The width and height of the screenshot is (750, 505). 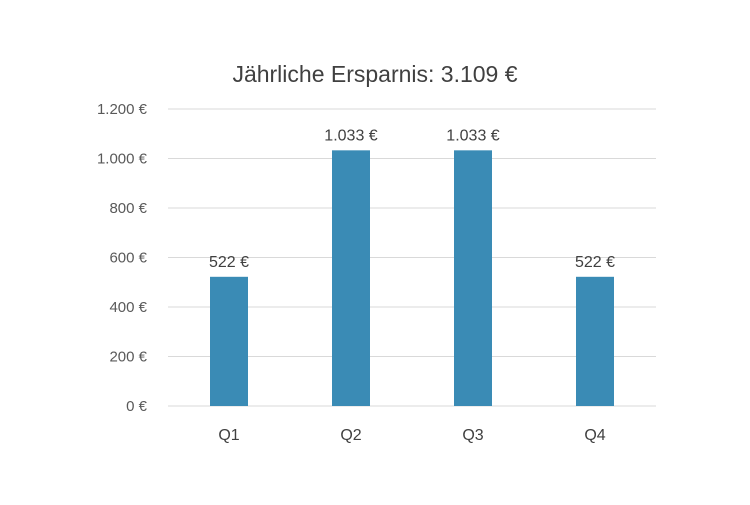 What do you see at coordinates (595, 341) in the screenshot?
I see `bar-q4` at bounding box center [595, 341].